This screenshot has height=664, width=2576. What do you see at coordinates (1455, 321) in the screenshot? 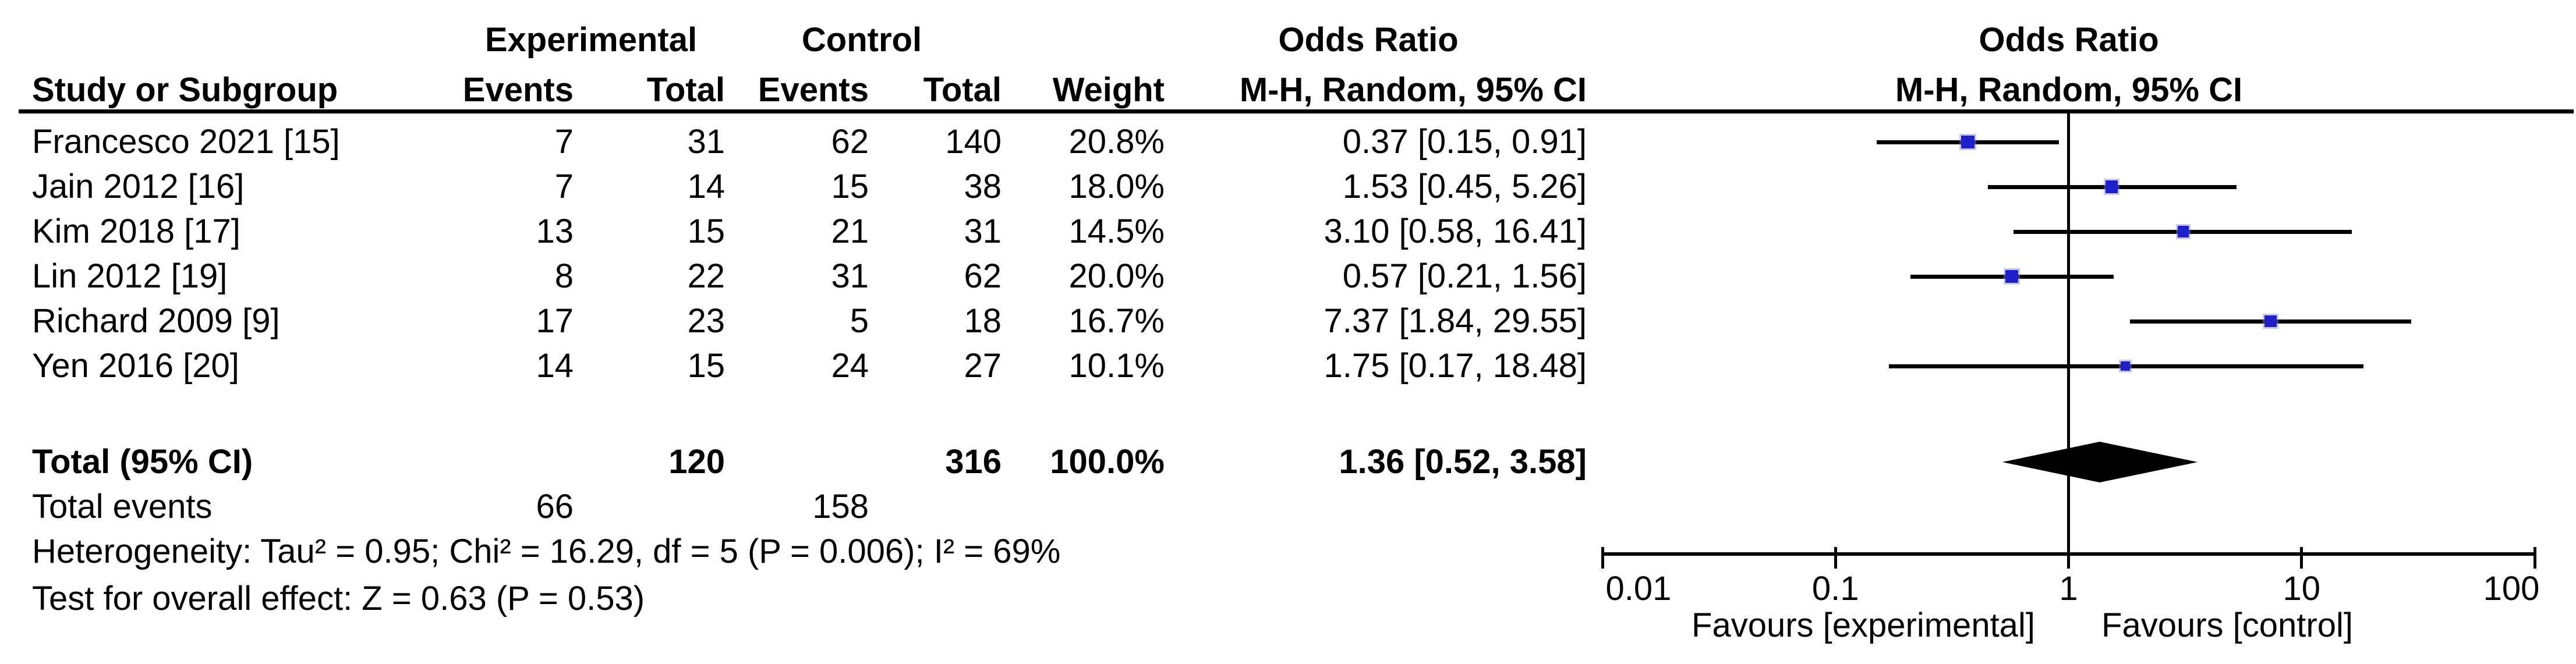
I see `or-ci-cell: 7.37 [1.84, 29.55]` at bounding box center [1455, 321].